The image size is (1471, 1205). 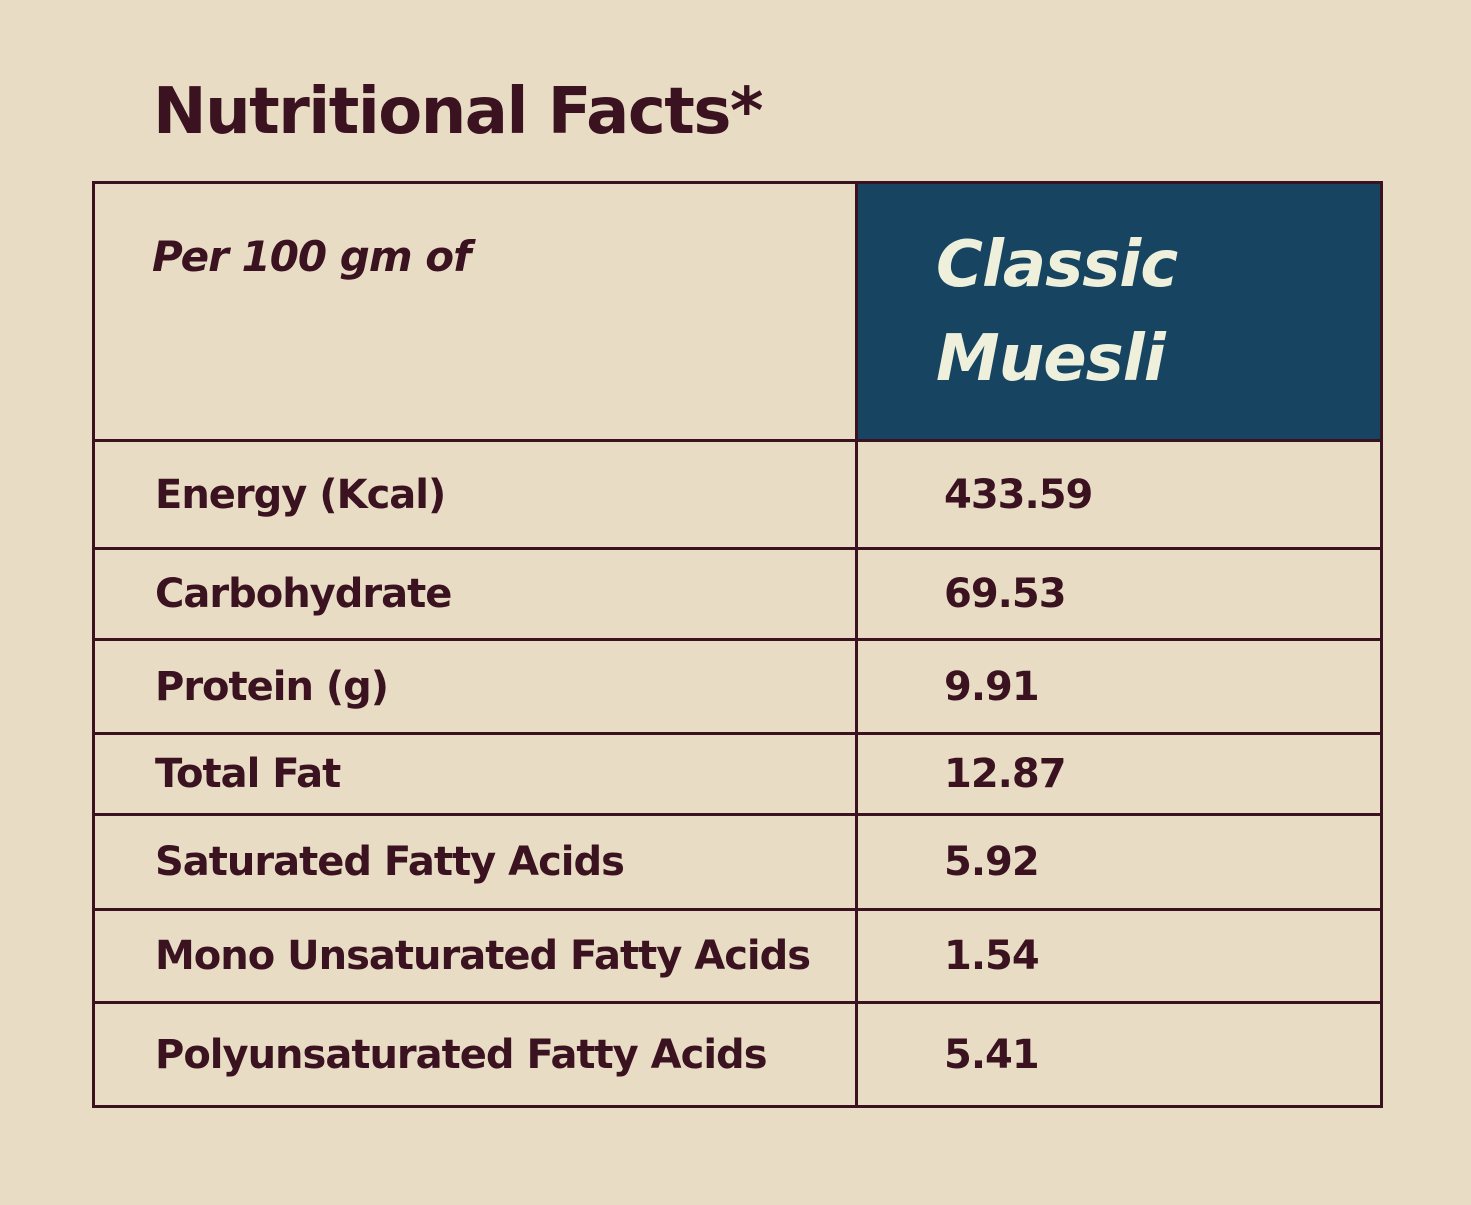 I want to click on table-row: Protein (g) 9.91, so click(x=737, y=686).